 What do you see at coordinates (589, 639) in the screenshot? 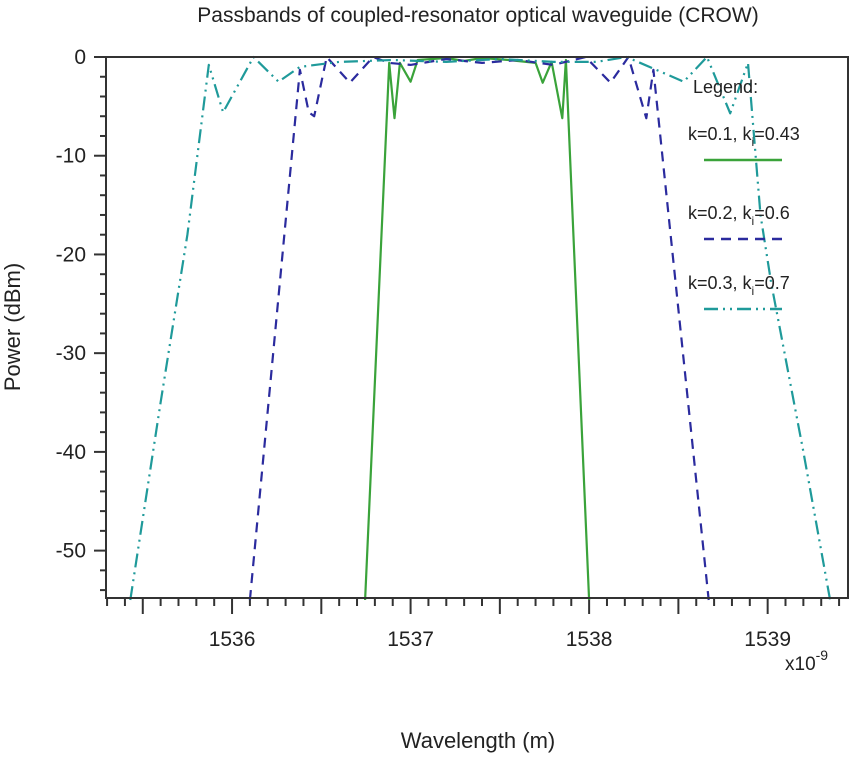
I see `x-tick-label: 1538` at bounding box center [589, 639].